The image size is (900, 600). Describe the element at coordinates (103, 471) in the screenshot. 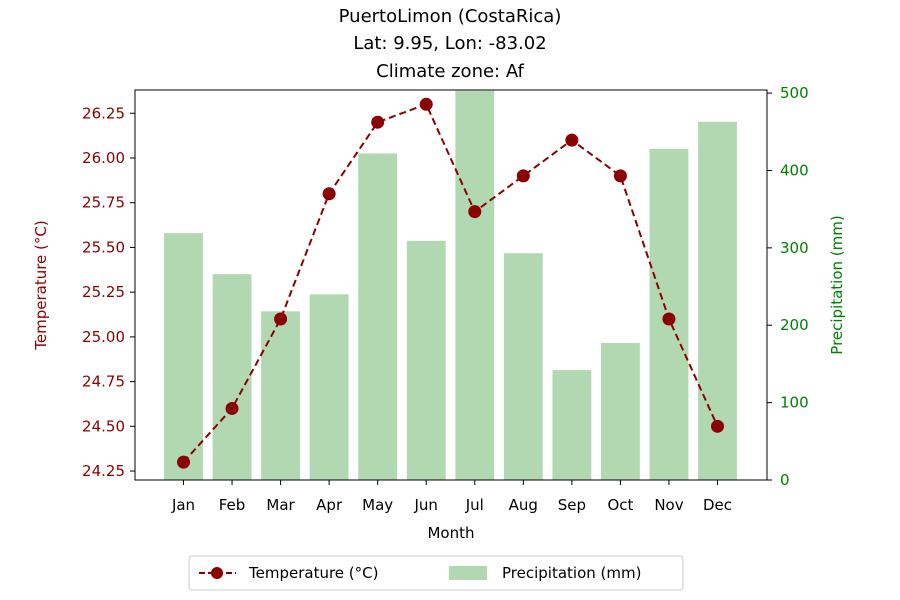

I see `left-y-tick-label: 24.25` at that location.